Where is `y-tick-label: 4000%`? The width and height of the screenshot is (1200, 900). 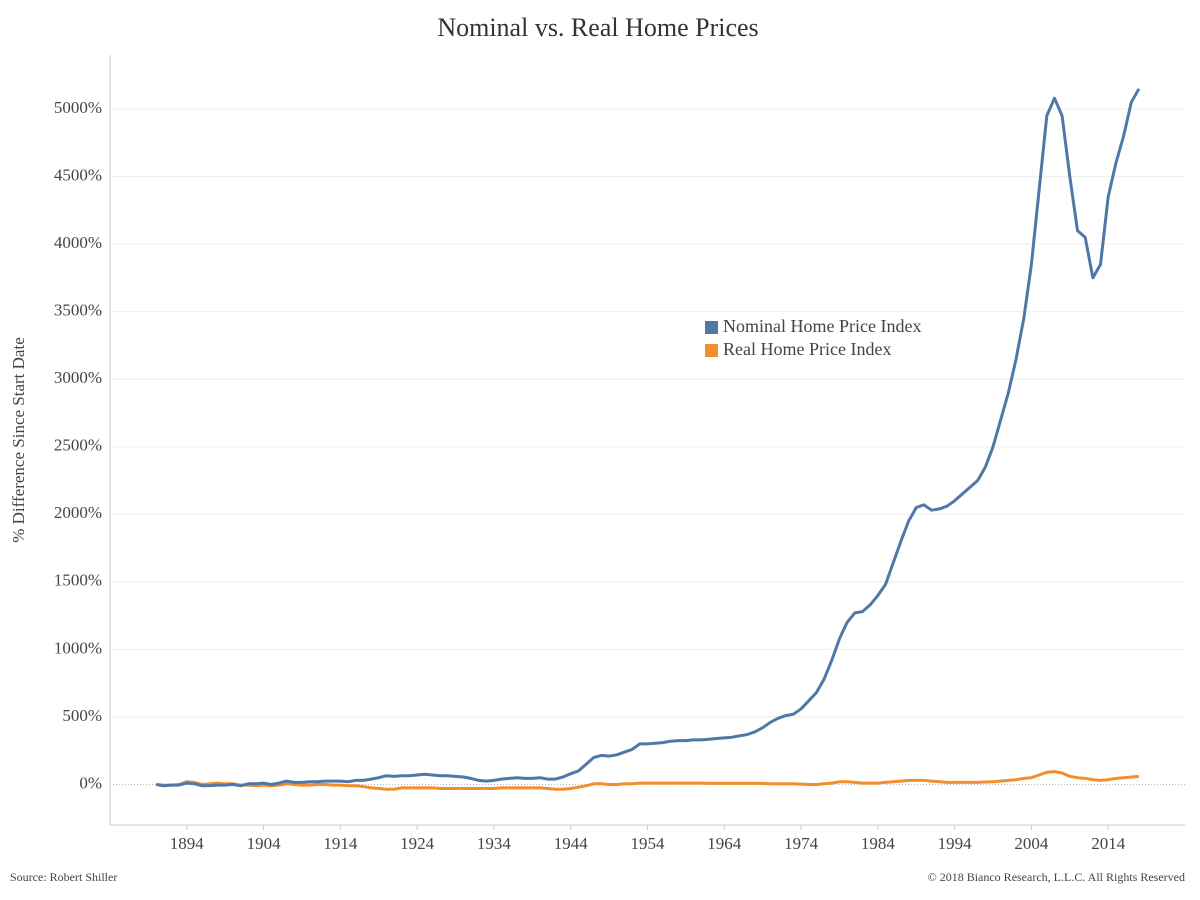 y-tick-label: 4000% is located at coordinates (78, 242).